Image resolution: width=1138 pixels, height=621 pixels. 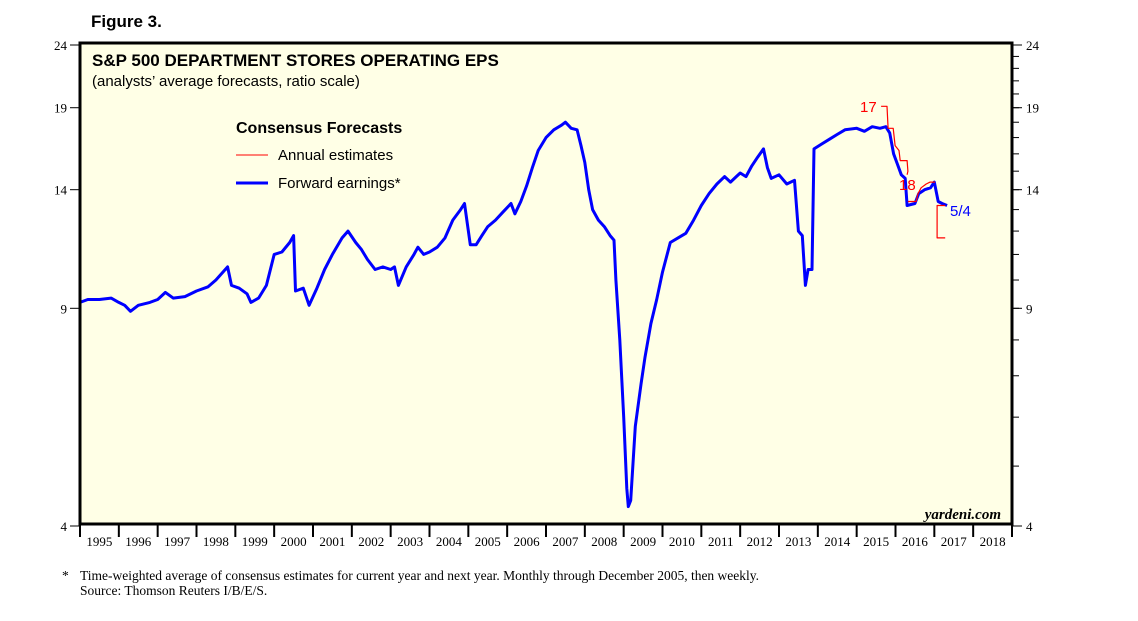 What do you see at coordinates (993, 541) in the screenshot?
I see `x-tick-label: 2018` at bounding box center [993, 541].